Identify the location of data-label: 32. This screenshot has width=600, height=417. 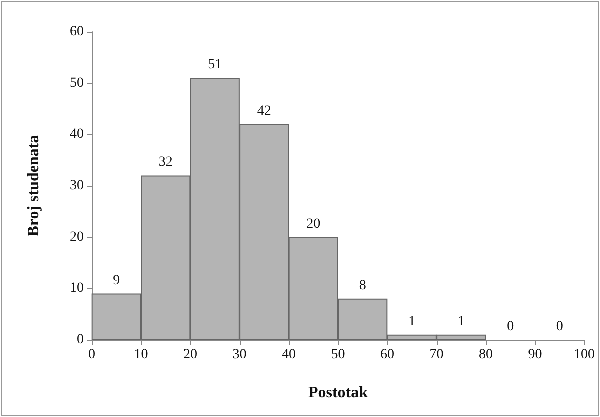
(165, 162).